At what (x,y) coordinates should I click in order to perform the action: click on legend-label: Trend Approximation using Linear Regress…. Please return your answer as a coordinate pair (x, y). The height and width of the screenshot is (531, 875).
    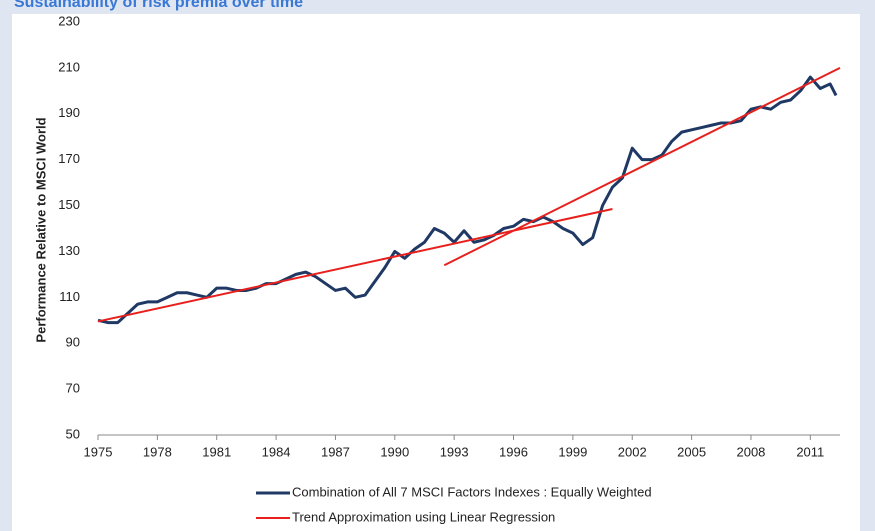
    Looking at the image, I should click on (423, 516).